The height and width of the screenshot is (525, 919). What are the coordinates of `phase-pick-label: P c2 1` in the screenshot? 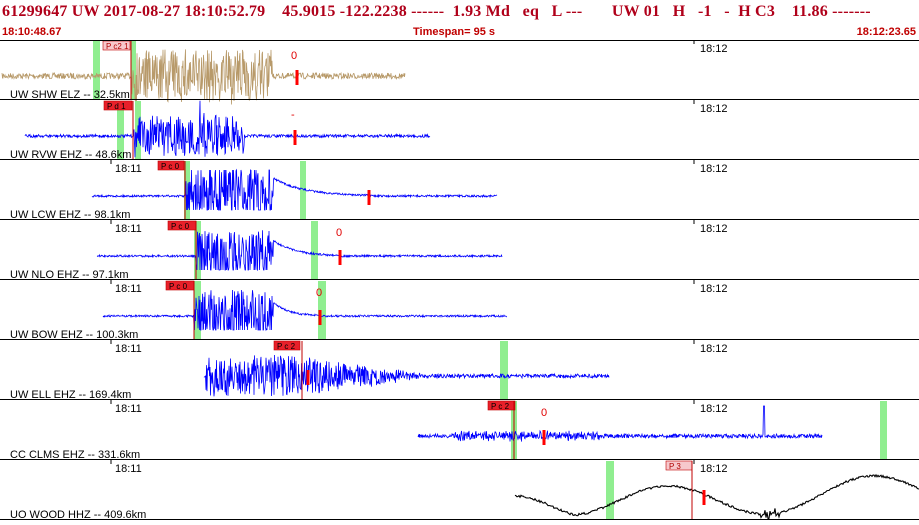 It's located at (117, 46).